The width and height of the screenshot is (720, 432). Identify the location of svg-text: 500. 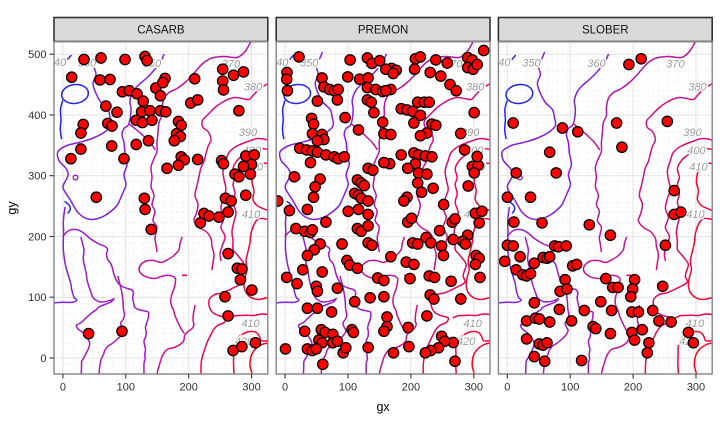
(37, 55).